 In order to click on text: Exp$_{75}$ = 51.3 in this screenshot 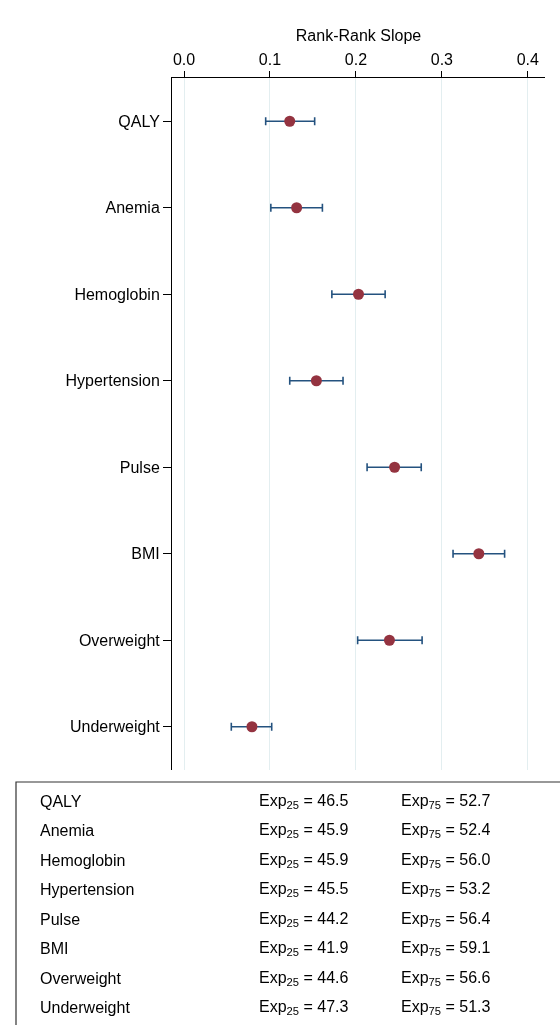, I will do `click(446, 1008)`.